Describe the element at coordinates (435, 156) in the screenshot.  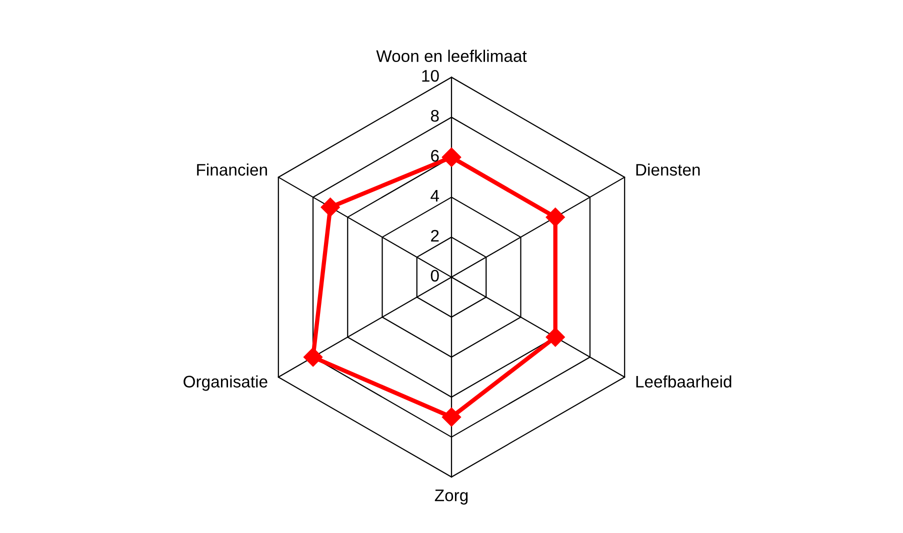
I see `y-tick-label: 6` at that location.